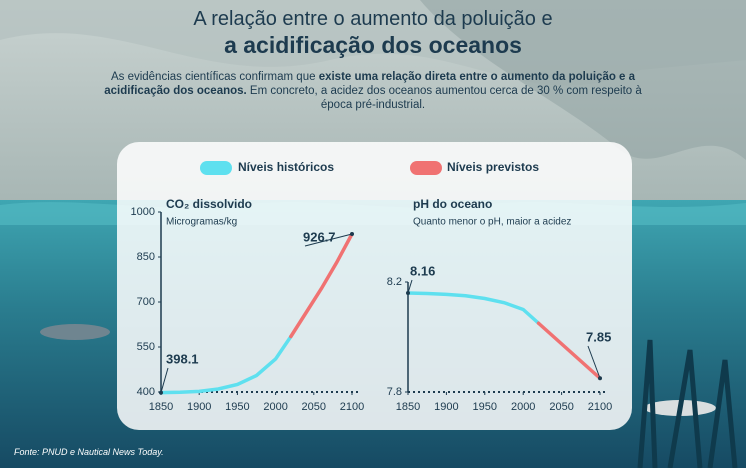  Describe the element at coordinates (598, 336) in the screenshot. I see `data-label: 7.85` at that location.